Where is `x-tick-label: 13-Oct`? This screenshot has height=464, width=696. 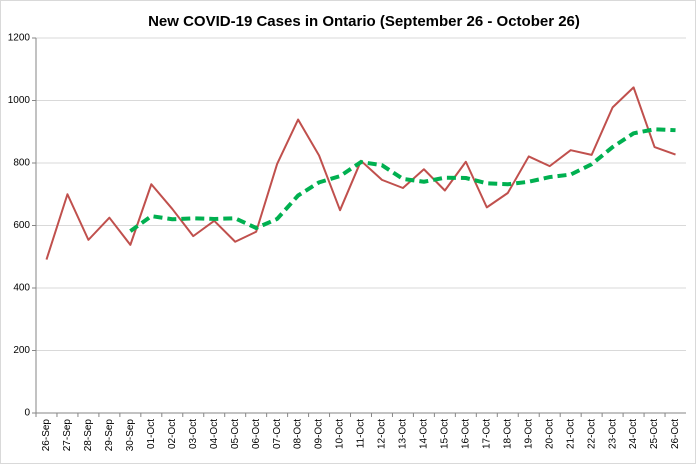
x-tick-label: 13-Oct is located at coordinates (403, 434).